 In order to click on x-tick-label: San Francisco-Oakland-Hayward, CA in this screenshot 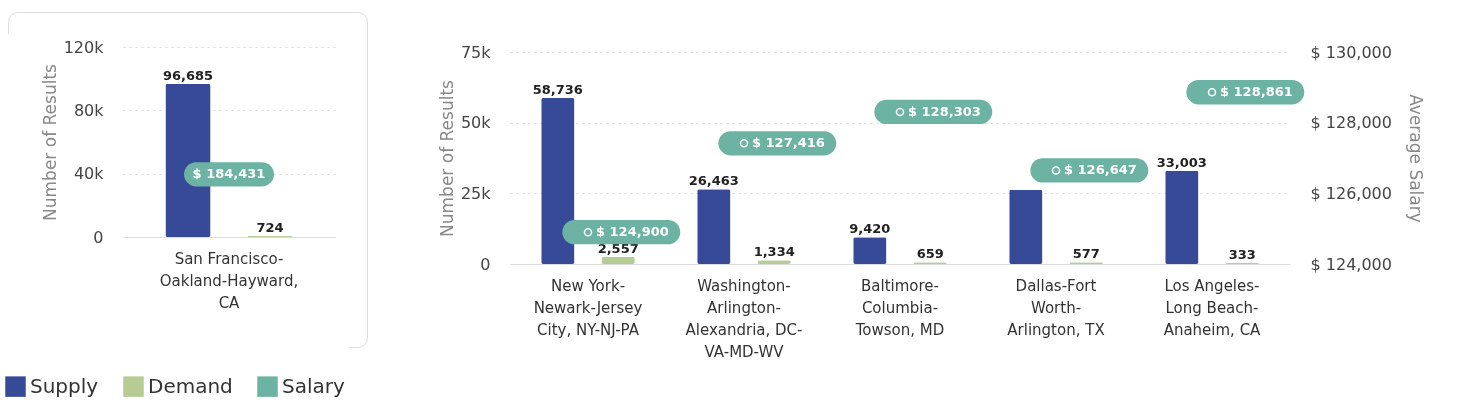, I will do `click(229, 280)`.